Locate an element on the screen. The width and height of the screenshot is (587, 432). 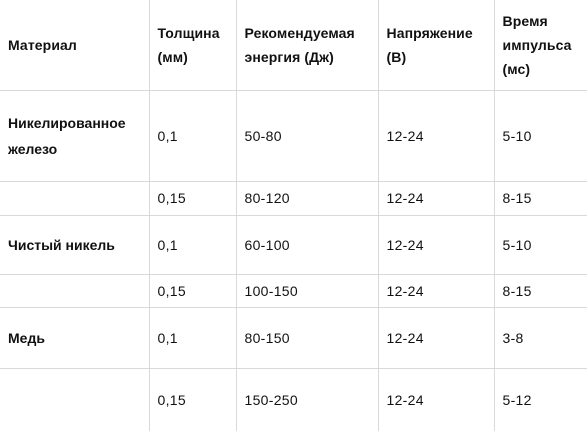
energy-cell: 50-80 is located at coordinates (307, 135).